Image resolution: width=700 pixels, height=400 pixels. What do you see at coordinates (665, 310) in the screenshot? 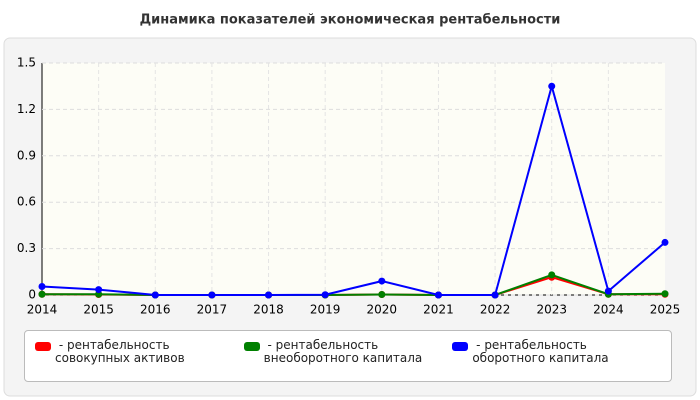
I see `x-tick-label: 2025` at bounding box center [665, 310].